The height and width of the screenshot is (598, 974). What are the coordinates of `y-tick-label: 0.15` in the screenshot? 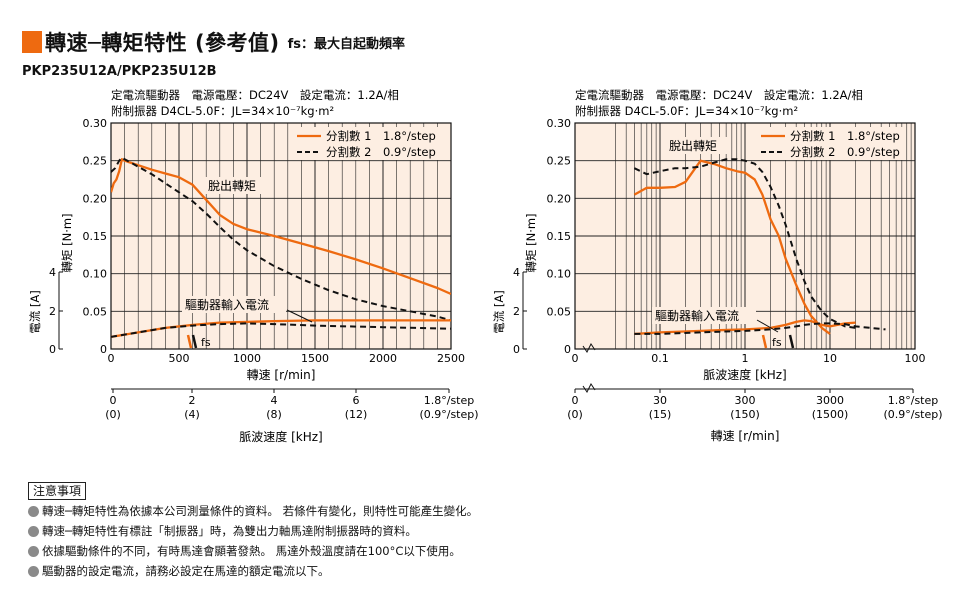 It's located at (95, 236).